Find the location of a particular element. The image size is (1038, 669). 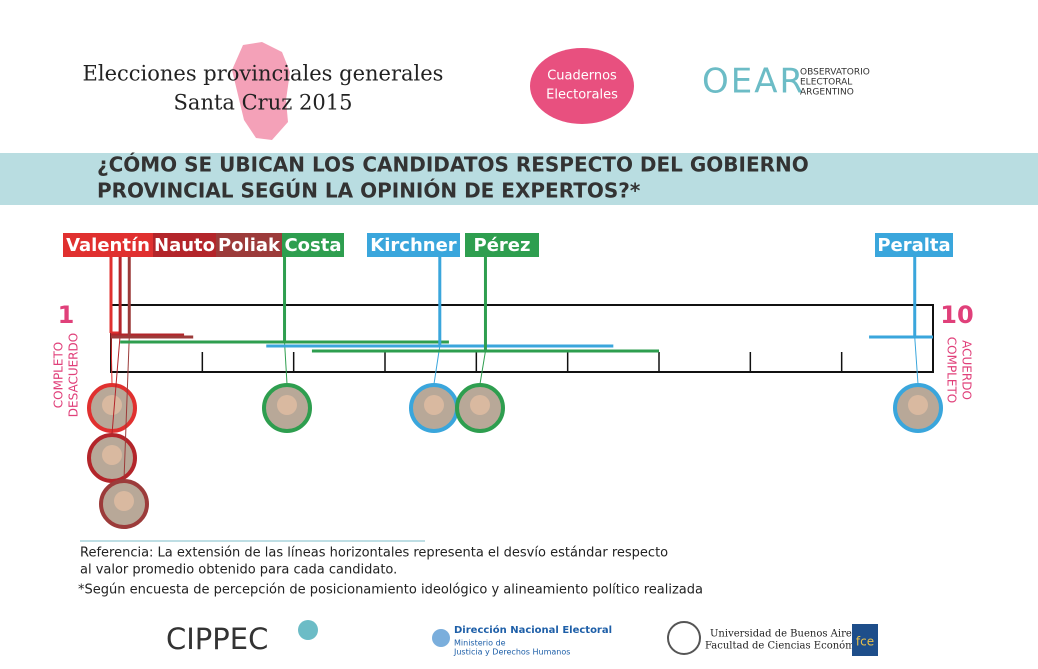

logo-sub: ARGENTINO is located at coordinates (827, 93).